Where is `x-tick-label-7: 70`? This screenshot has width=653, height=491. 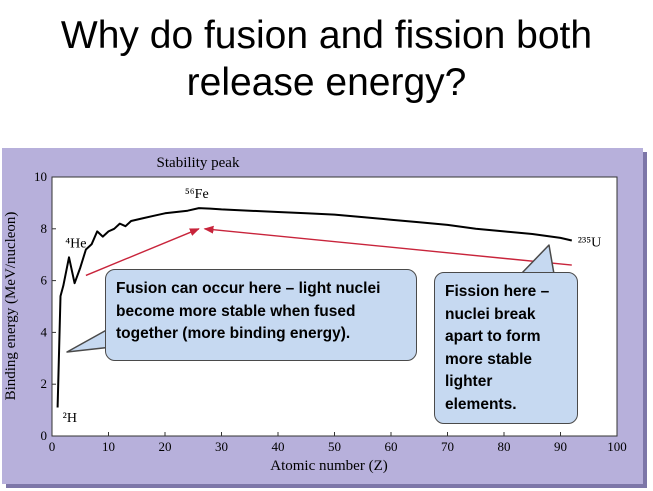 x-tick-label-7: 70 is located at coordinates (447, 446).